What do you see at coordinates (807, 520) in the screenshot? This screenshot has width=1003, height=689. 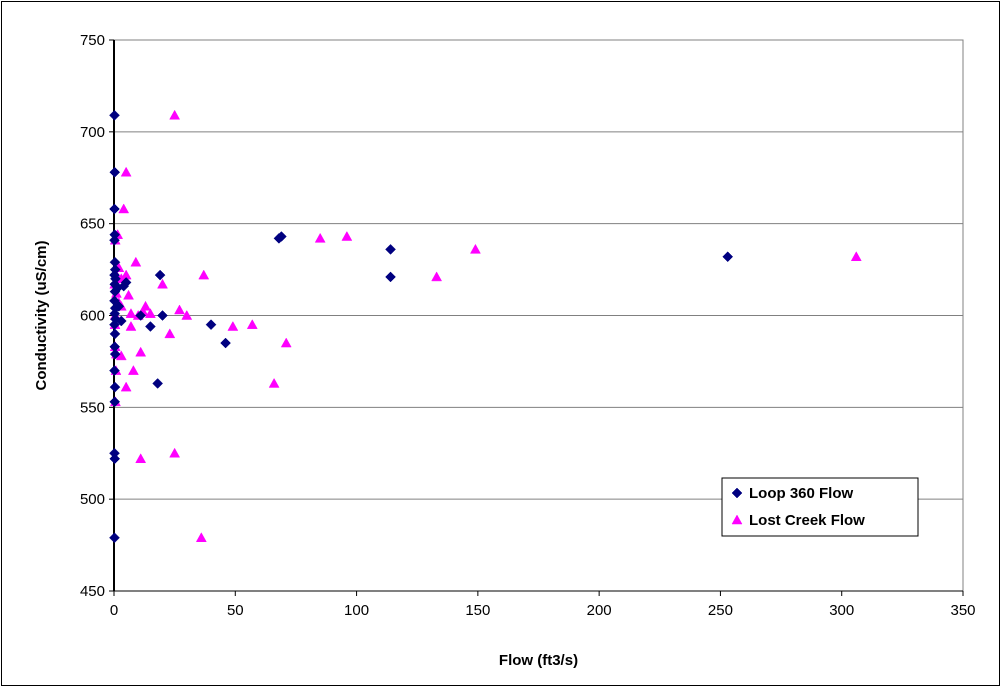 I see `legend-label-lost-creek: Lost Creek Flow` at bounding box center [807, 520].